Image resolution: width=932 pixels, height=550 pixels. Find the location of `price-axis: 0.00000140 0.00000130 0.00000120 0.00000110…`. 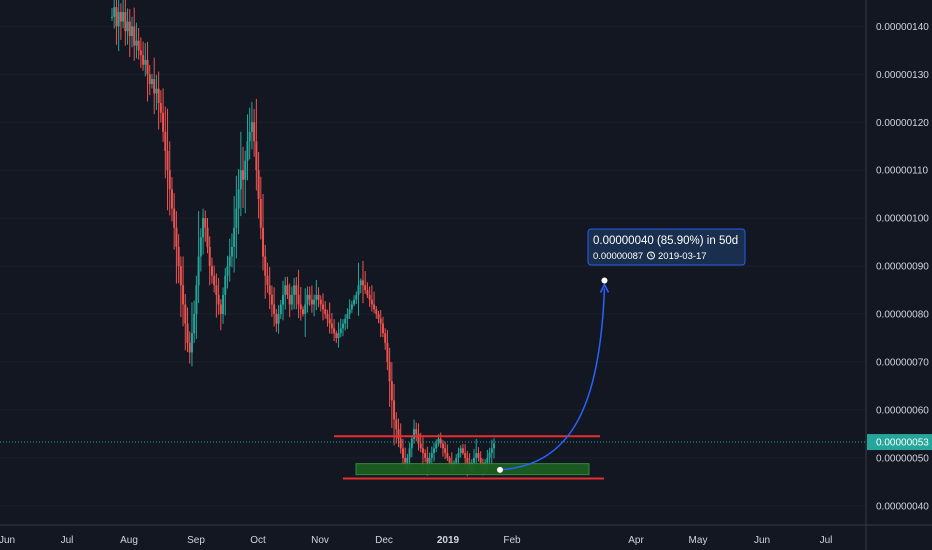

price-axis: 0.00000140 0.00000130 0.00000120 0.00000110… is located at coordinates (898, 275).